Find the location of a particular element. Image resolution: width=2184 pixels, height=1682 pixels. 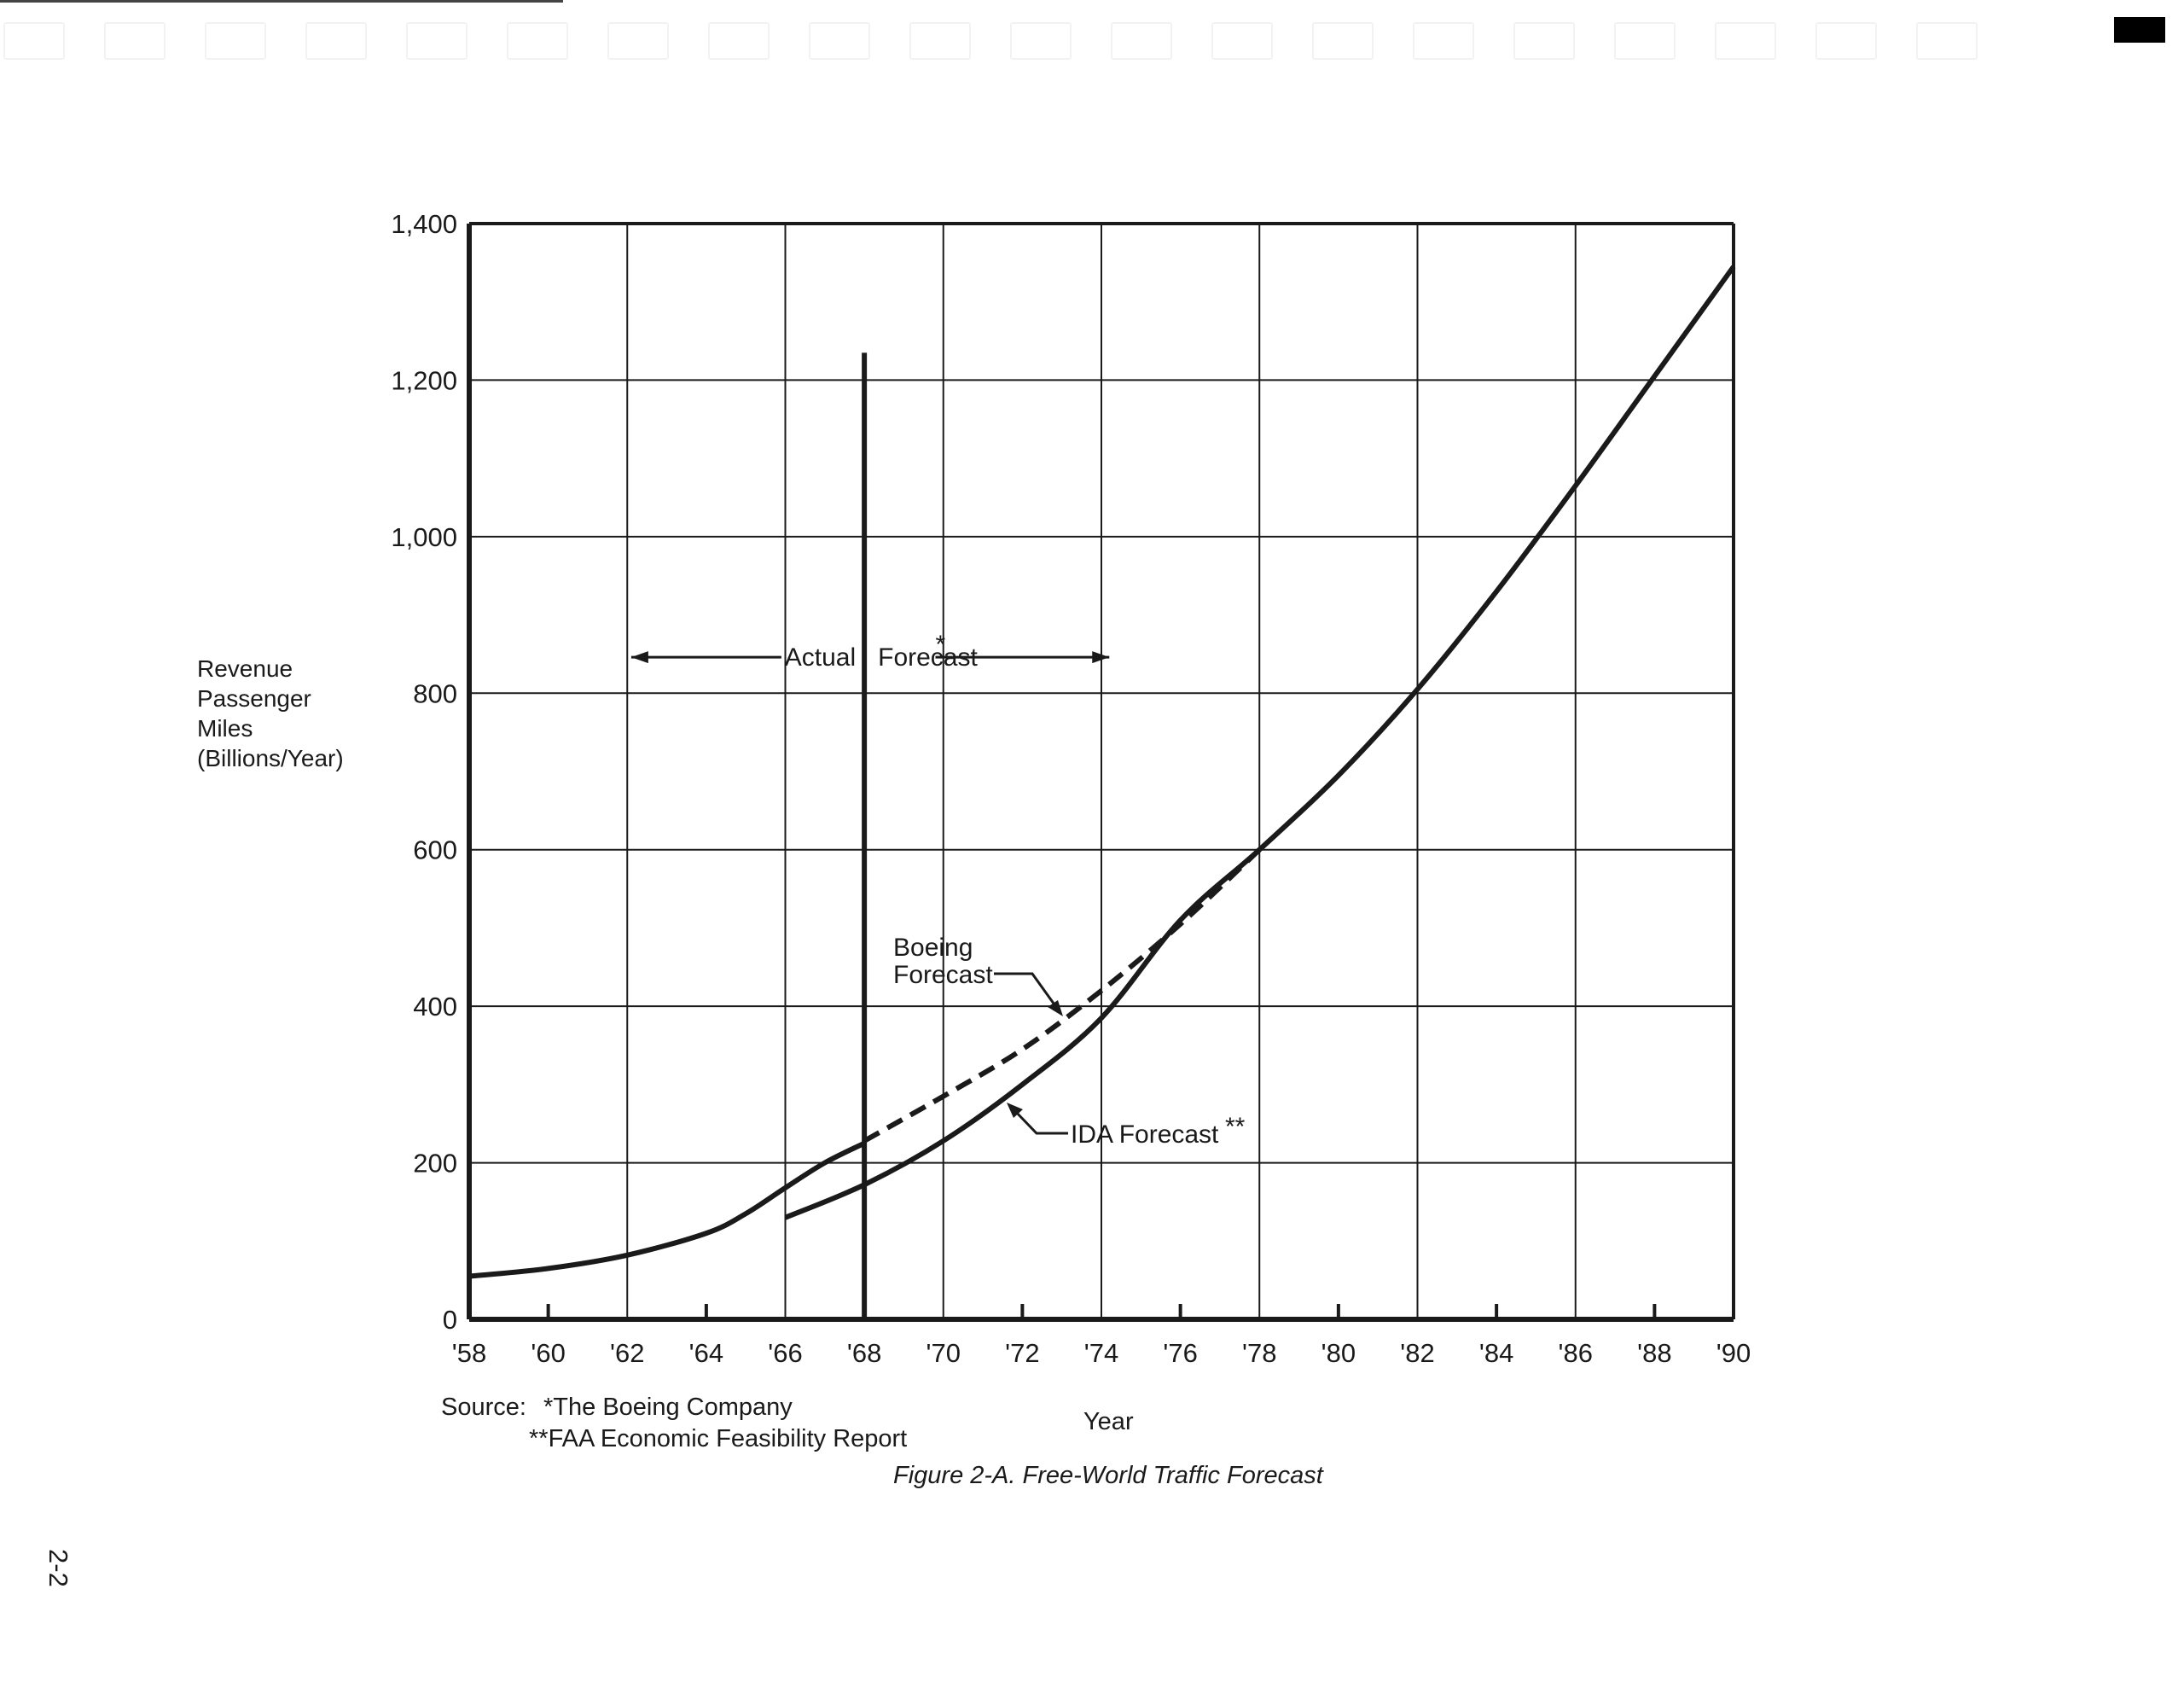

x-tick-label: '64 is located at coordinates (706, 1353).